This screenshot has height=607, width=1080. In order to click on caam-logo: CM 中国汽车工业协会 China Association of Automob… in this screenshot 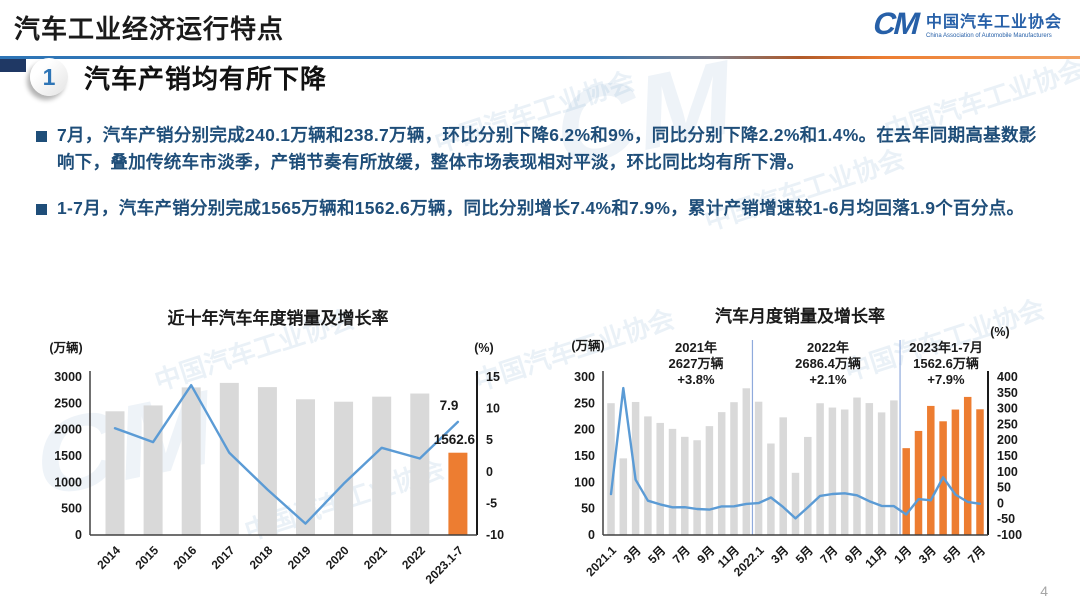, I will do `click(965, 23)`.